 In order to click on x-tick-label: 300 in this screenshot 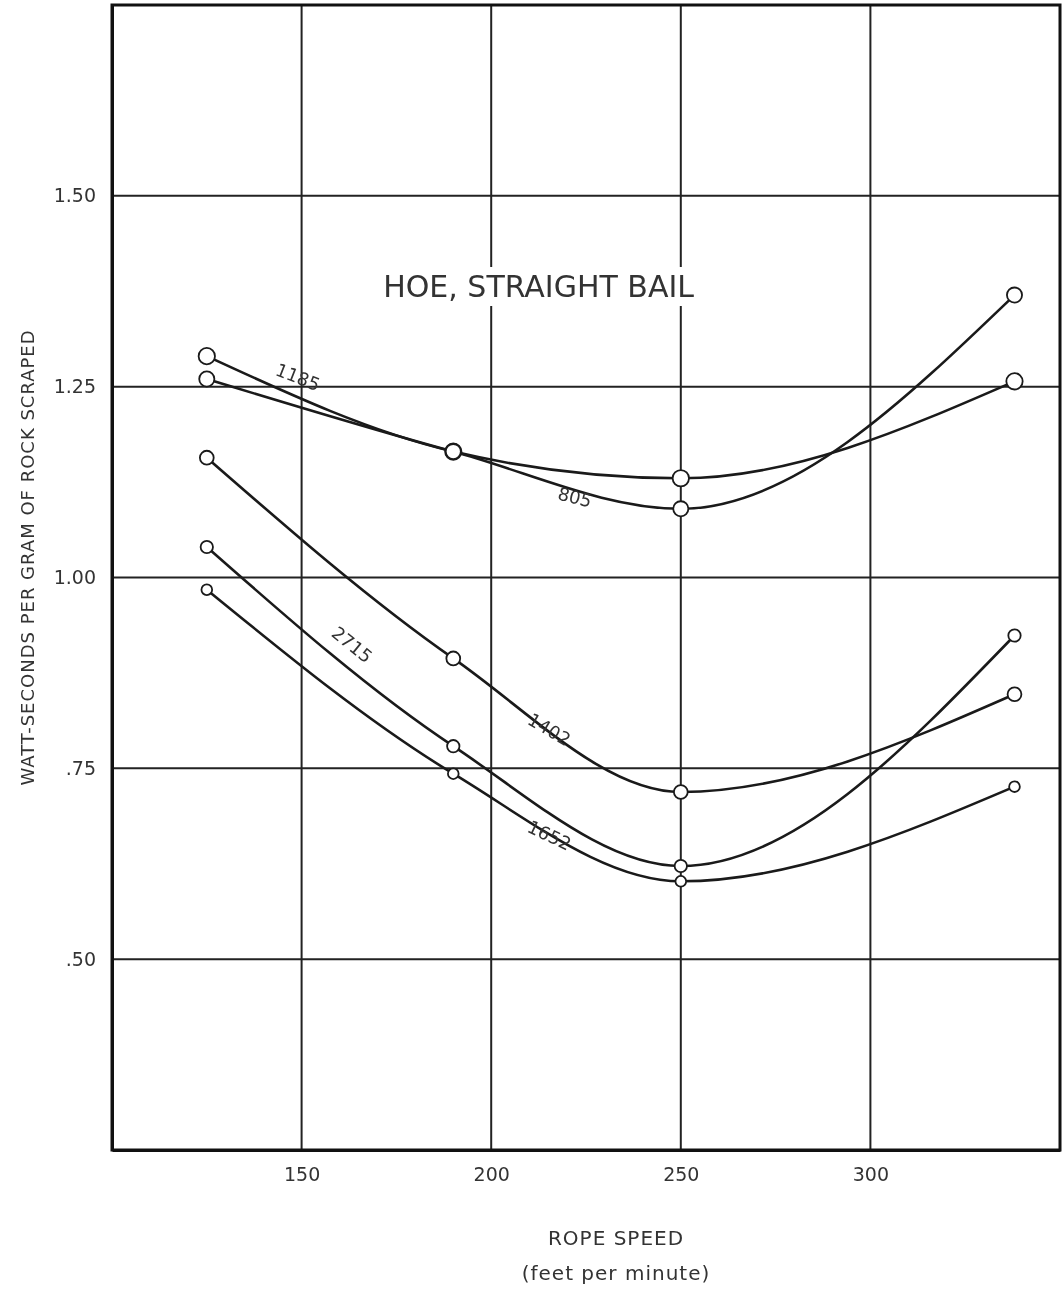, I will do `click(871, 1174)`.